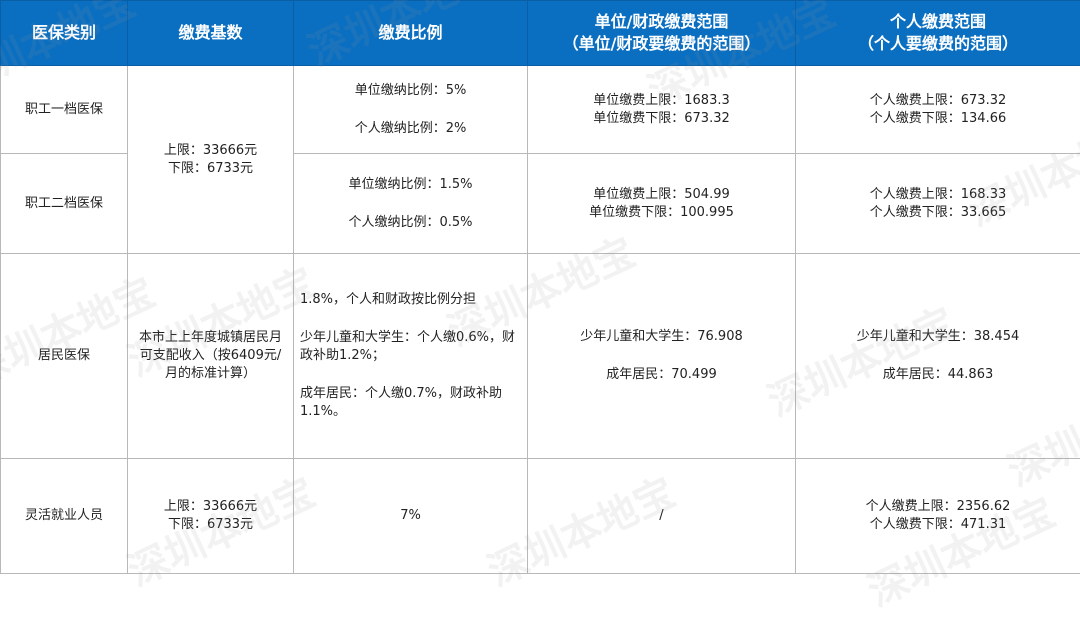 Image resolution: width=1080 pixels, height=618 pixels. What do you see at coordinates (411, 204) in the screenshot?
I see `ratio-cell: 单位缴纳比例：1.5% 个人缴纳比例：0.5%` at bounding box center [411, 204].